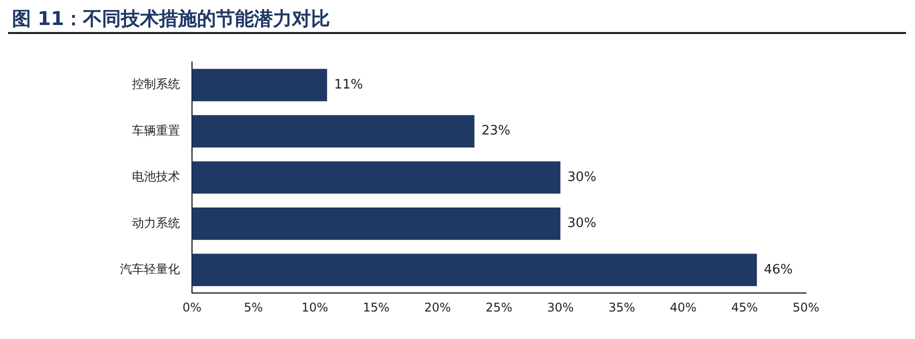  I want to click on x-tick-label: 35%, so click(622, 307).